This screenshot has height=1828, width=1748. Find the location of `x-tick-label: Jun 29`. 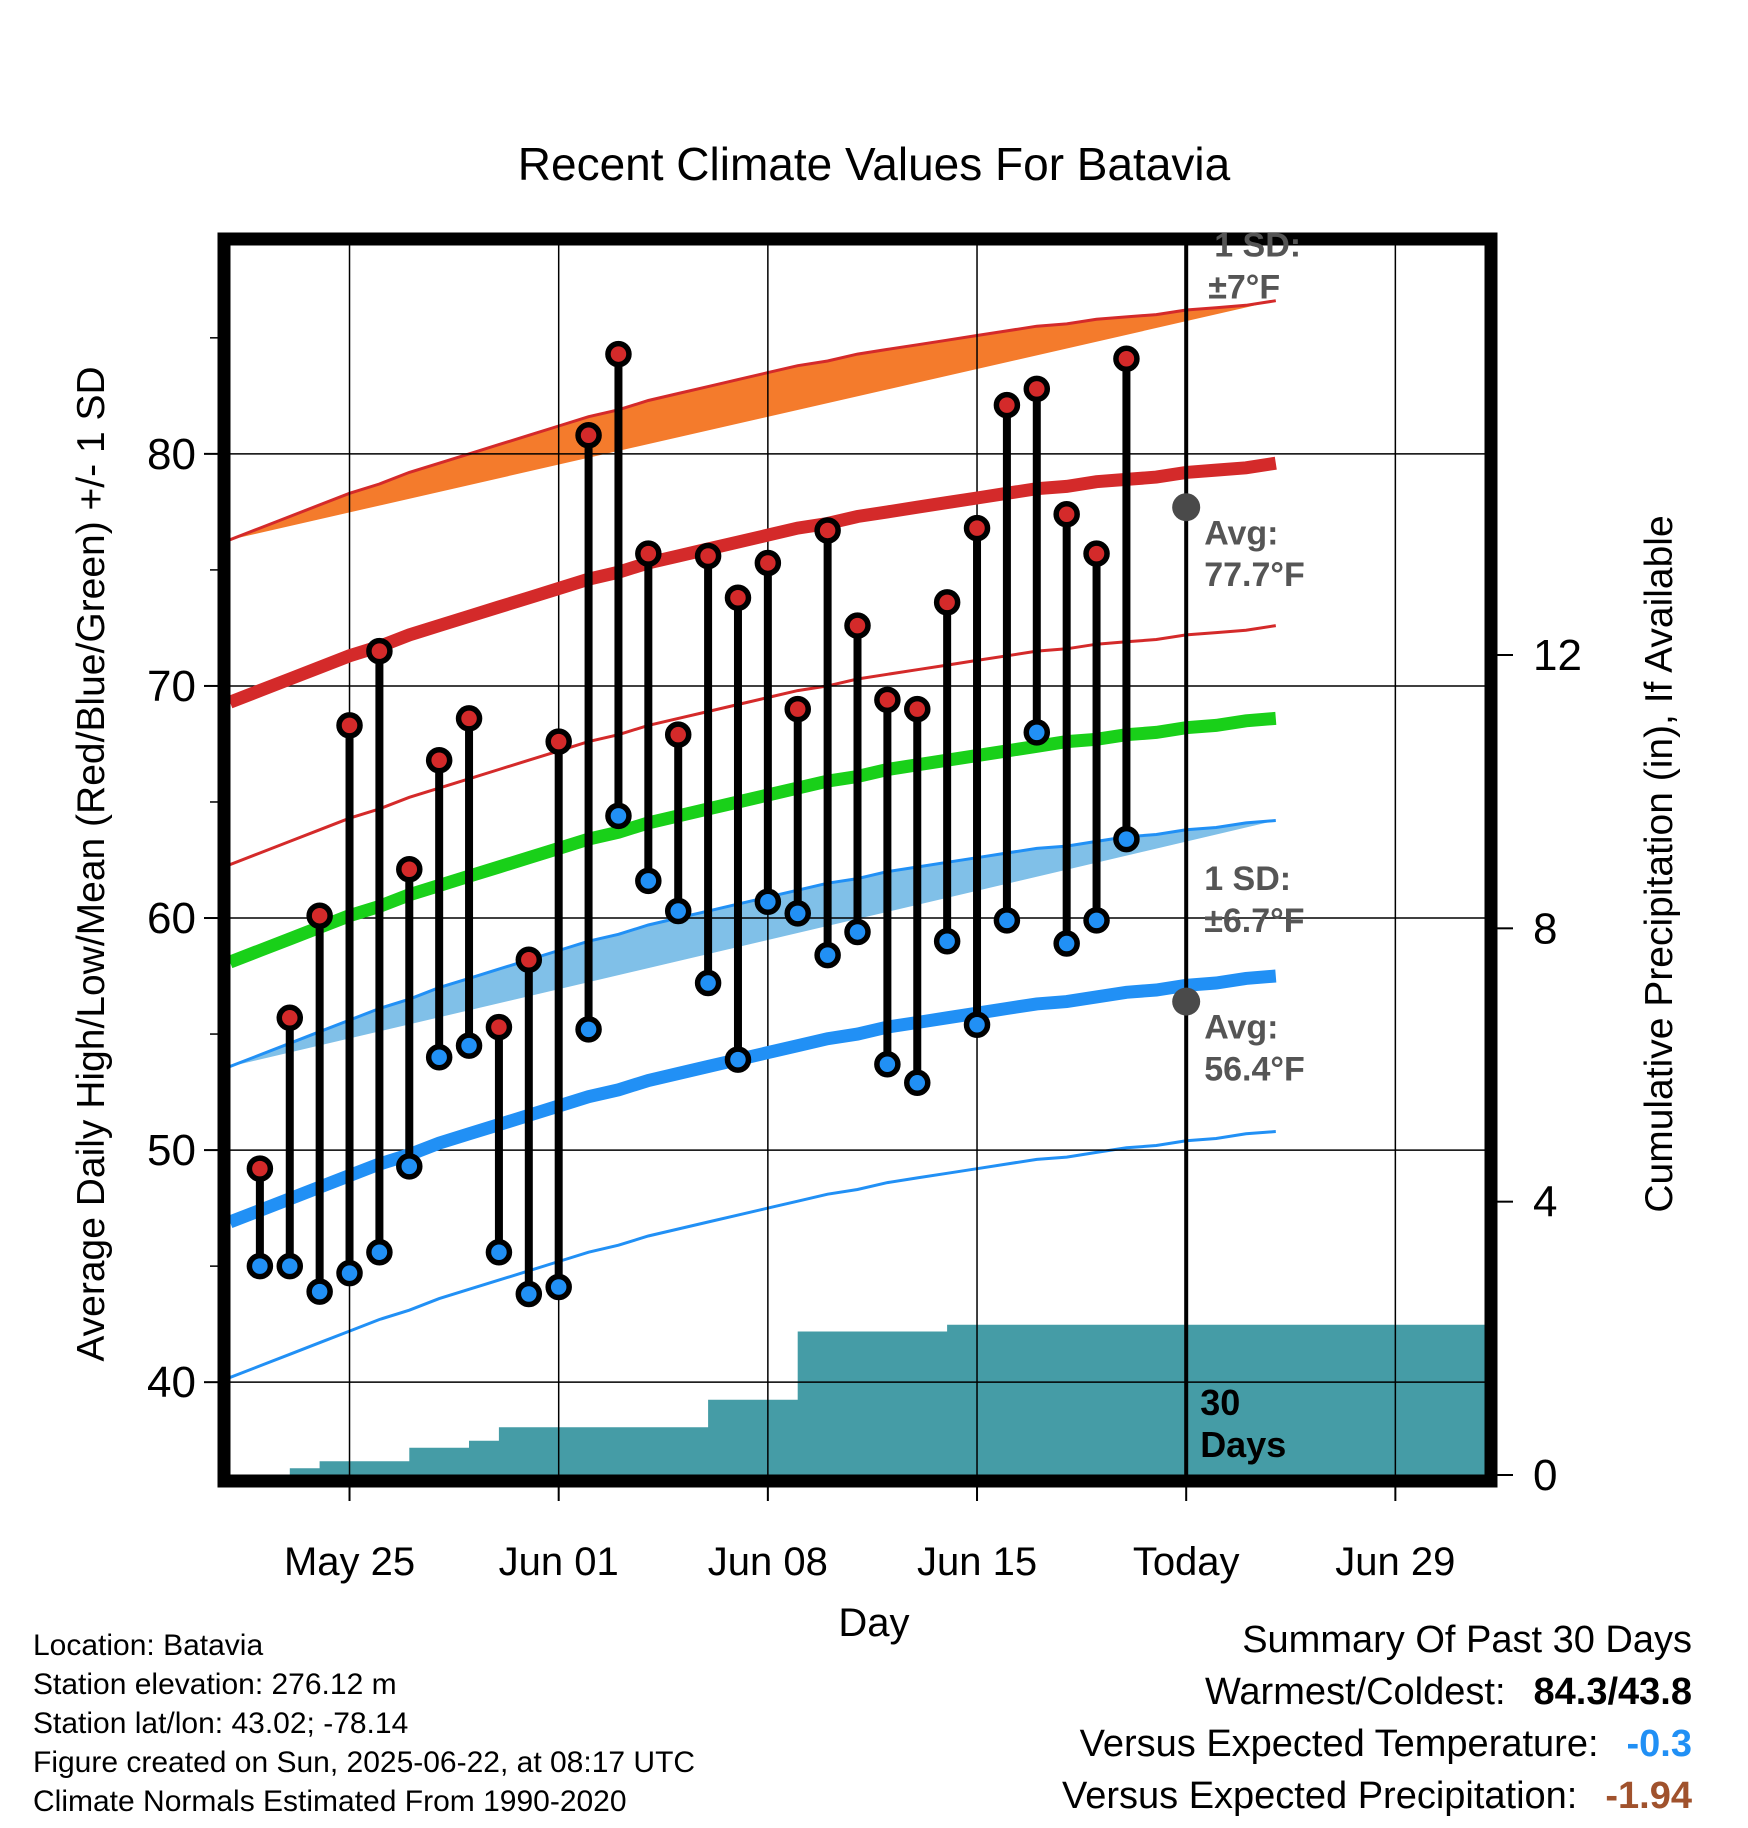

x-tick-label: Jun 29 is located at coordinates (1395, 1562).